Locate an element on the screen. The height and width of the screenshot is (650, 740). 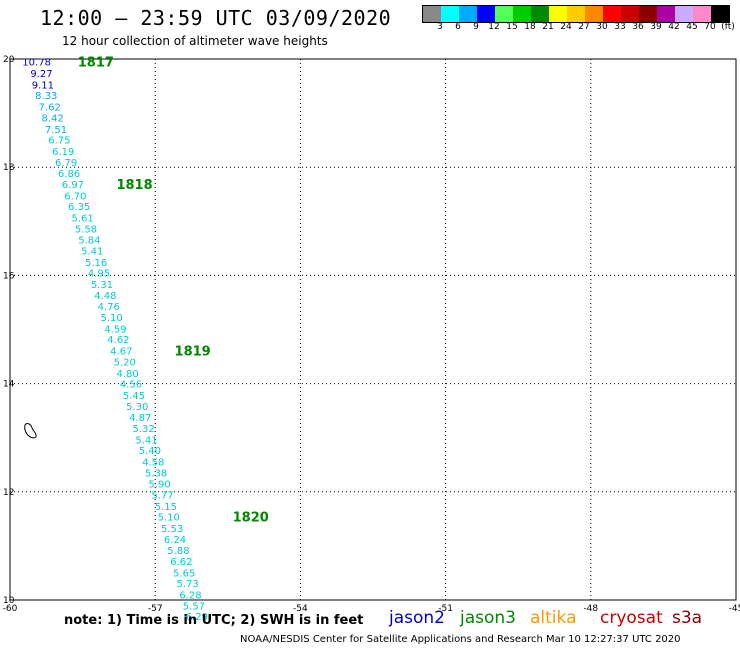
legend-label: 6 is located at coordinates (458, 27).